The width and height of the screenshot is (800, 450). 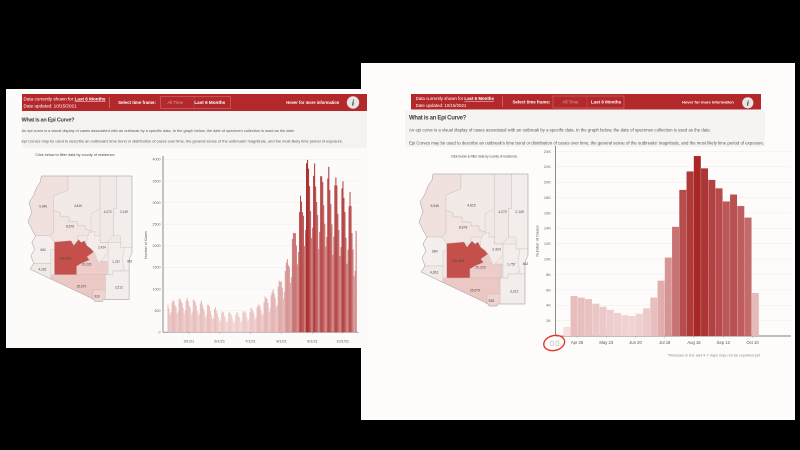 What do you see at coordinates (219, 342) in the screenshot?
I see `svg-text: 6/1/21` at bounding box center [219, 342].